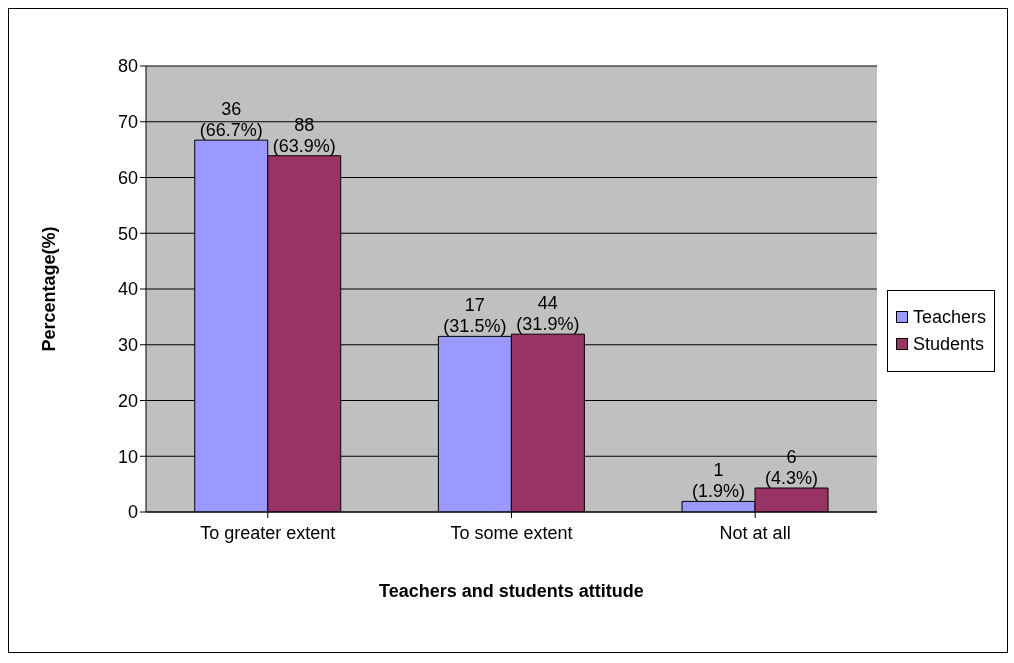 This screenshot has height=663, width=1014. I want to click on y-tick-label: 0, so click(132, 512).